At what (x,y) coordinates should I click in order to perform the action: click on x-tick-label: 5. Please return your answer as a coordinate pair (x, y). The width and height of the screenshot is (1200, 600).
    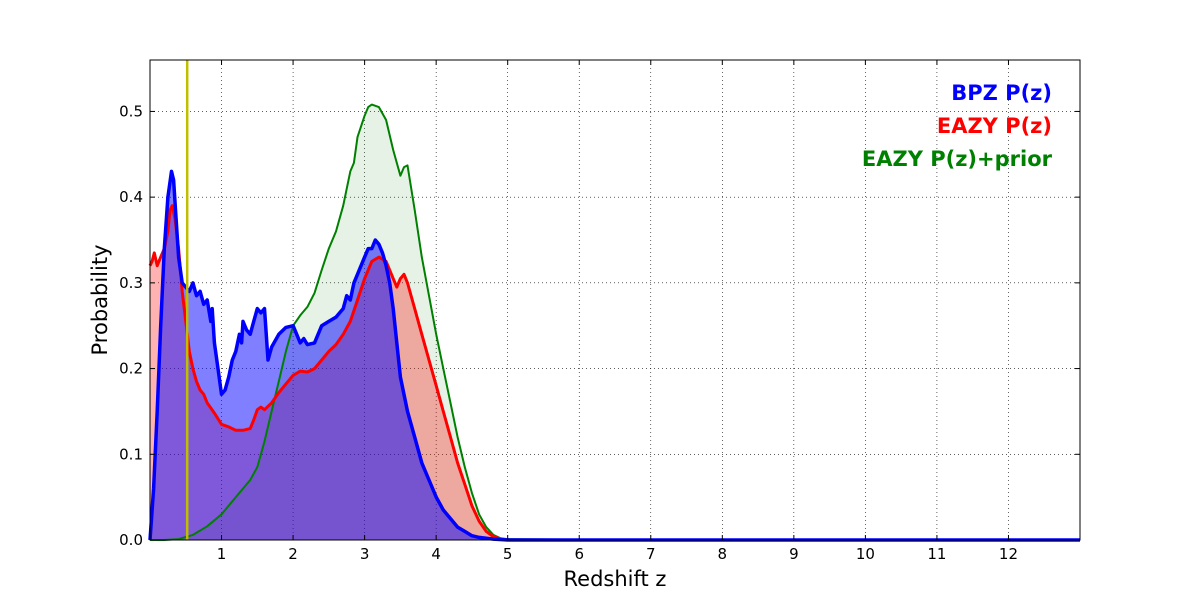
    Looking at the image, I should click on (508, 554).